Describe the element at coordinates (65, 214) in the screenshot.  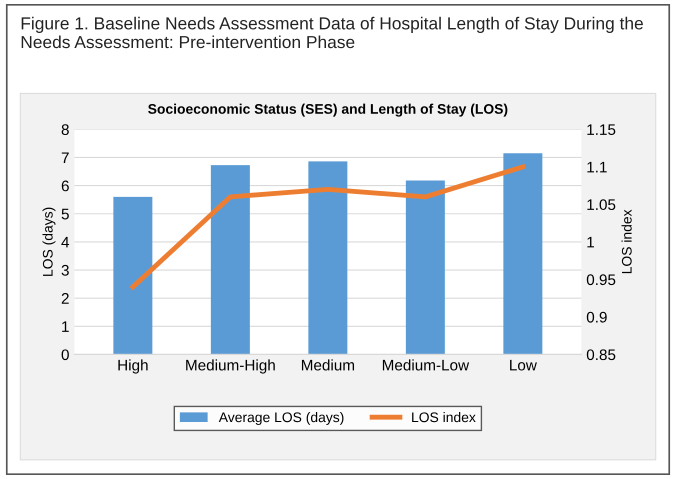
I see `y-tick-label: 5` at that location.